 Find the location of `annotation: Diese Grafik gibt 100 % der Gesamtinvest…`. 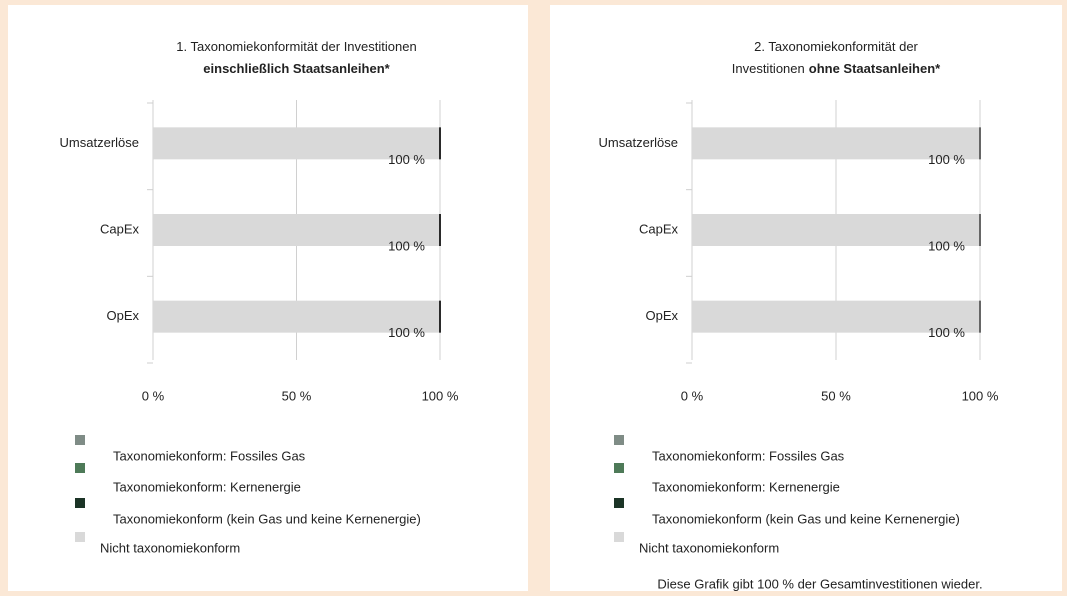

annotation: Diese Grafik gibt 100 % der Gesamtinvest… is located at coordinates (819, 583).